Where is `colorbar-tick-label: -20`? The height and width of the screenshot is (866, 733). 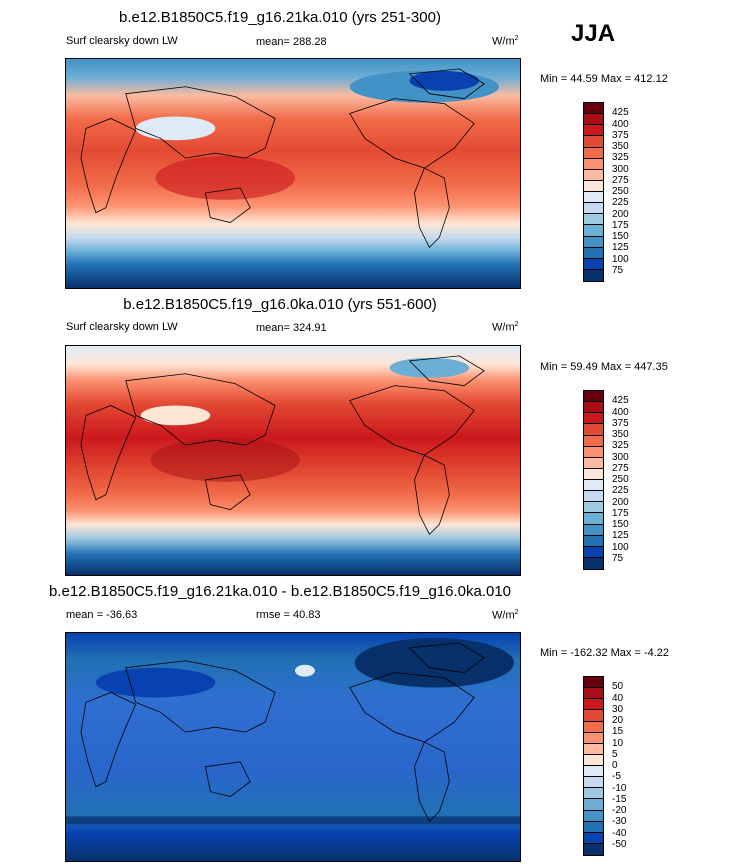 colorbar-tick-label: -20 is located at coordinates (619, 810).